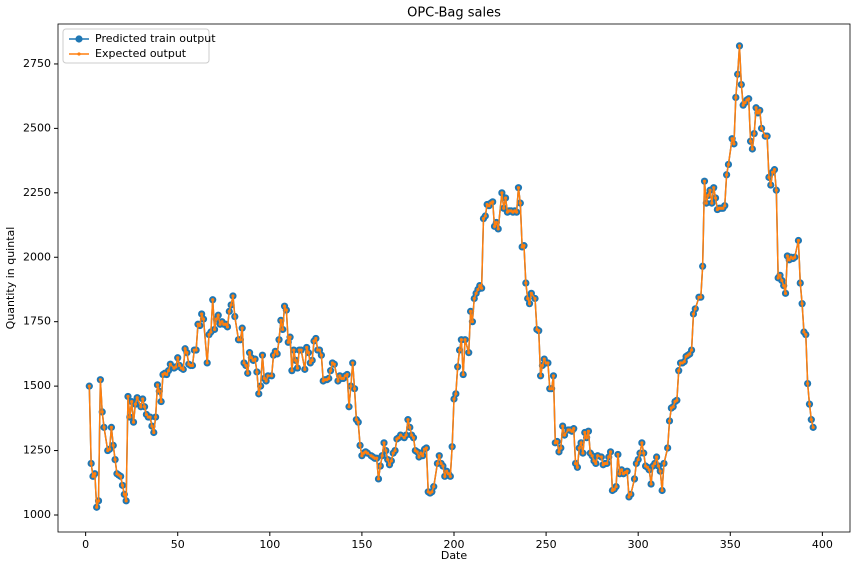 The width and height of the screenshot is (856, 568). What do you see at coordinates (79, 39) in the screenshot?
I see `legend-marker` at bounding box center [79, 39].